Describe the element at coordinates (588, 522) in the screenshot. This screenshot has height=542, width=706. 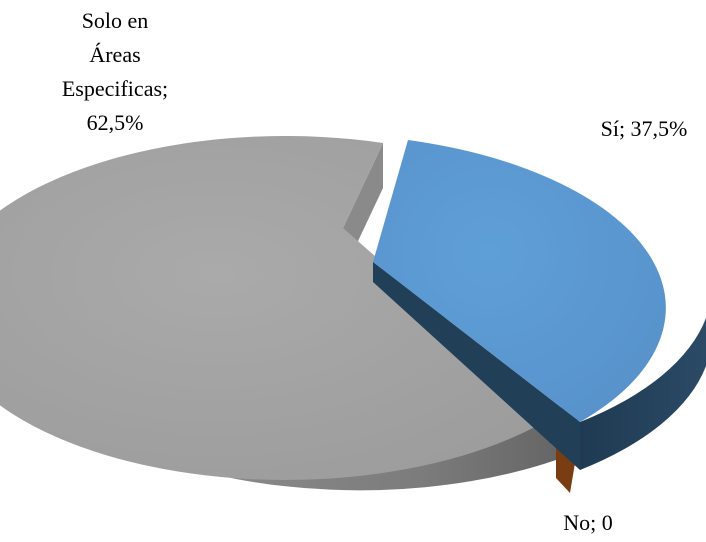
I see `label-no: No; 0` at that location.